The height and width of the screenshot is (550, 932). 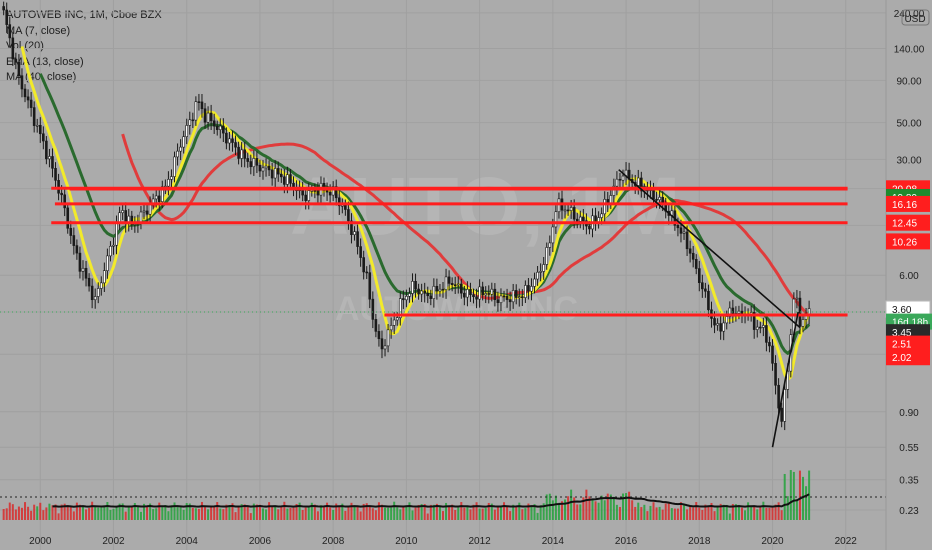 I want to click on price-marker-label: 12.45, so click(x=904, y=224).